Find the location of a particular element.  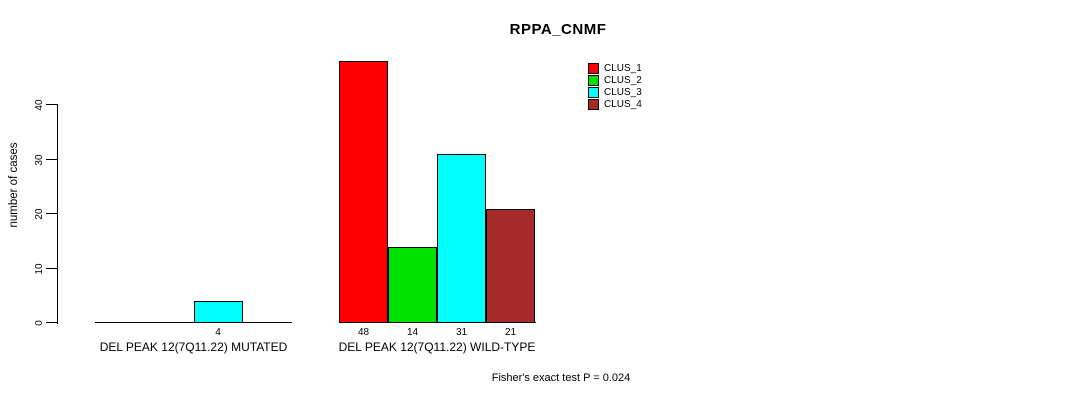

bar-value-label: 48 is located at coordinates (363, 332).